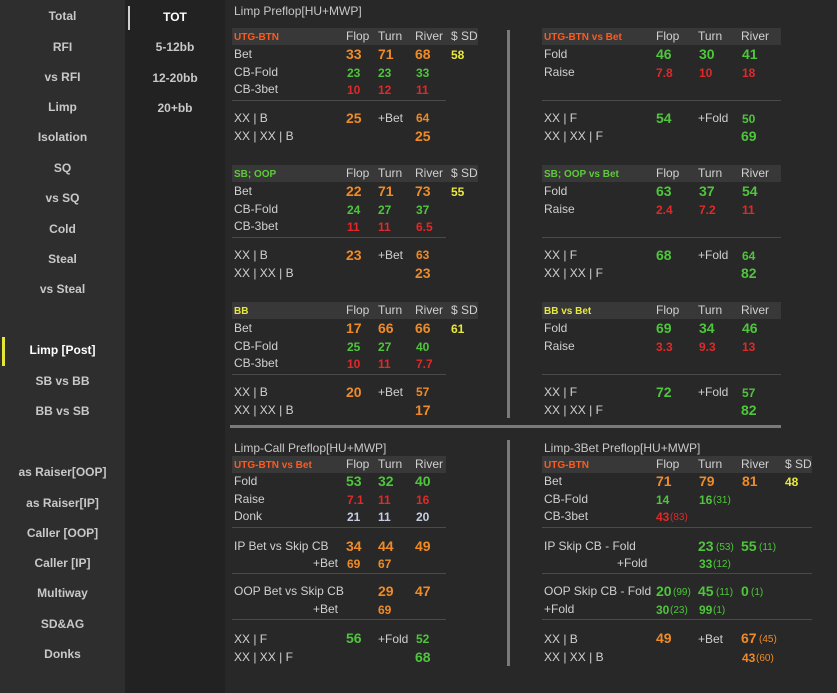 The width and height of the screenshot is (837, 693). What do you see at coordinates (749, 119) in the screenshot?
I see `stat-value: 50` at bounding box center [749, 119].